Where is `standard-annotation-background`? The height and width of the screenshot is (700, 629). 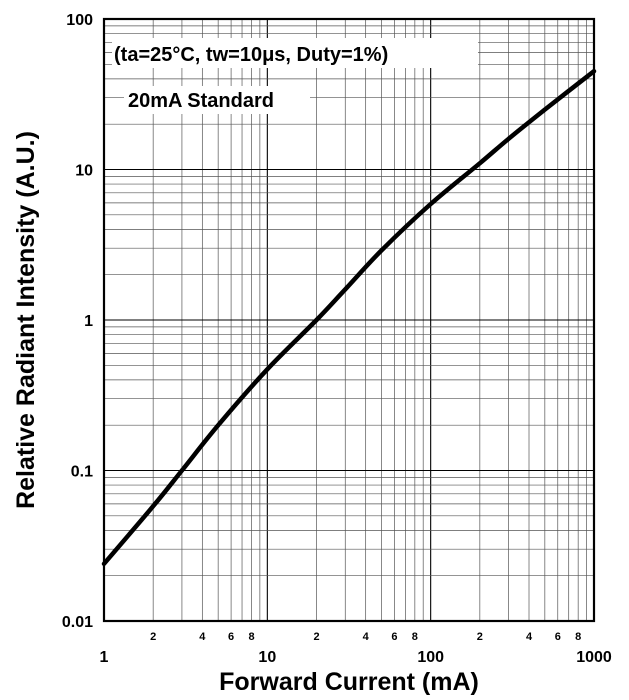 standard-annotation-background is located at coordinates (217, 100).